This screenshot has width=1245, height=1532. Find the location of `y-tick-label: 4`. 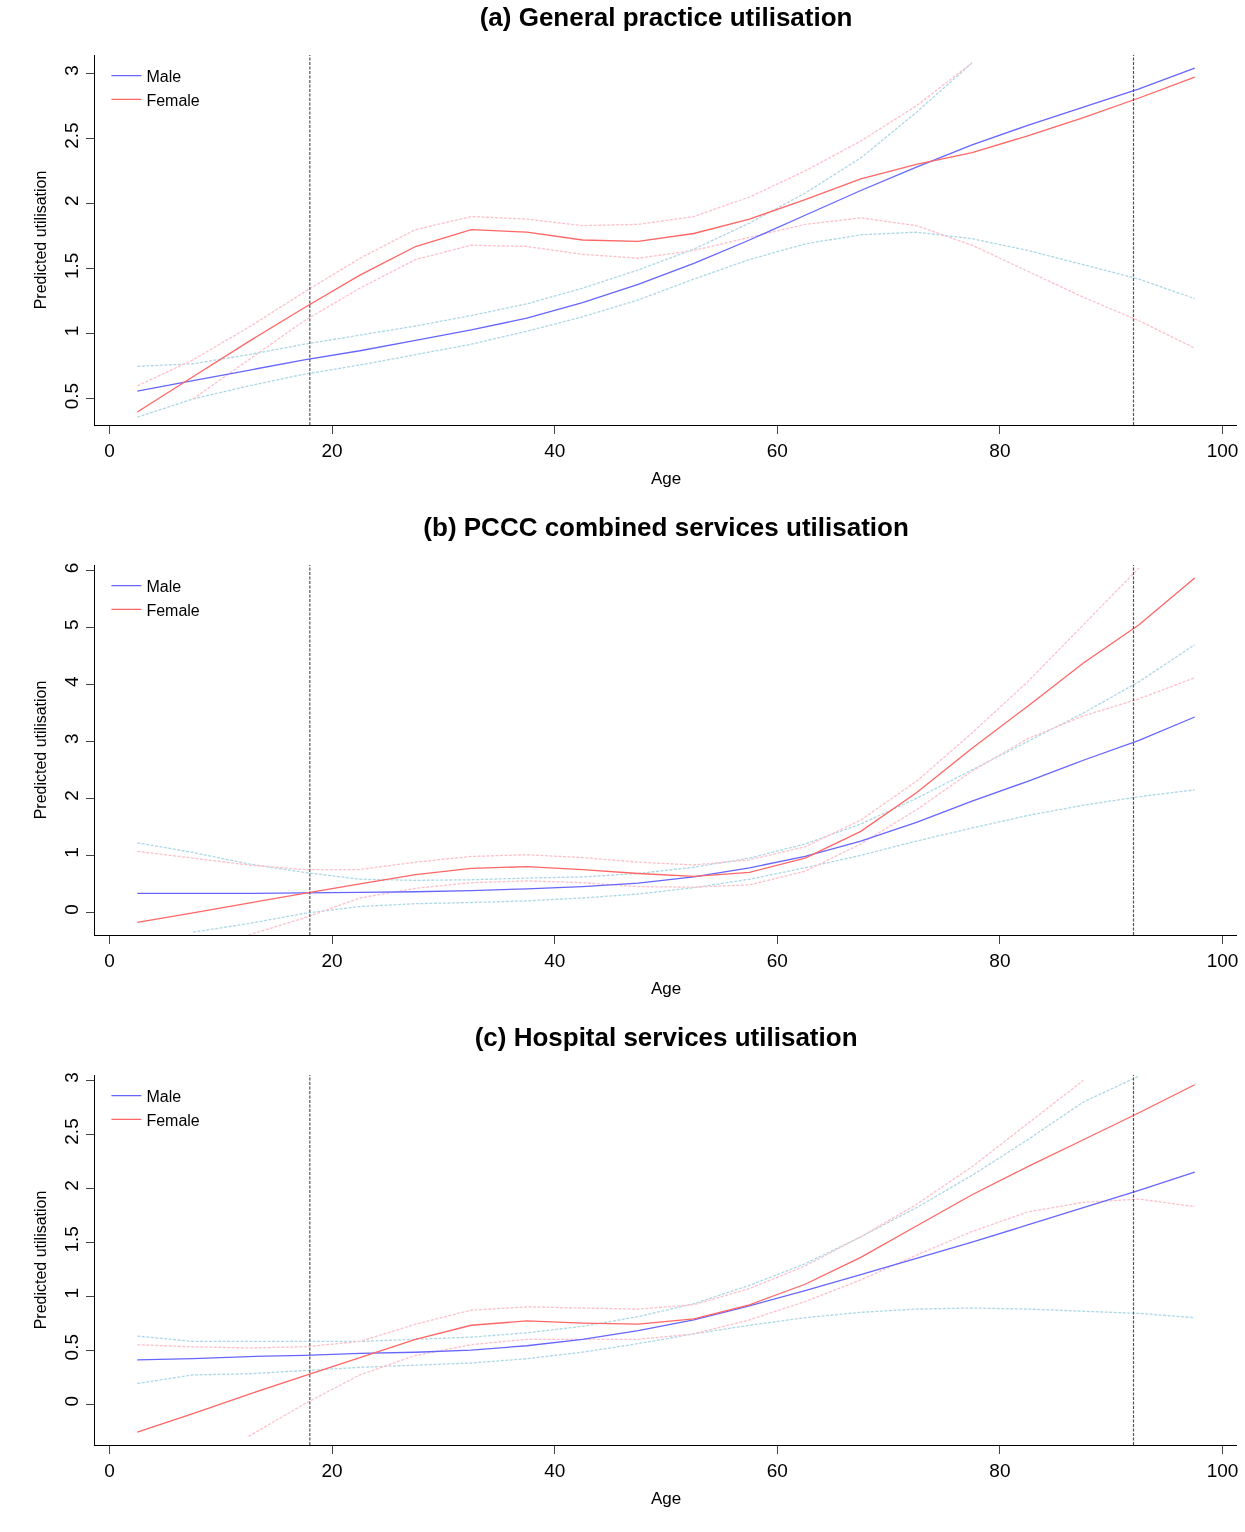

y-tick-label: 4 is located at coordinates (72, 681).